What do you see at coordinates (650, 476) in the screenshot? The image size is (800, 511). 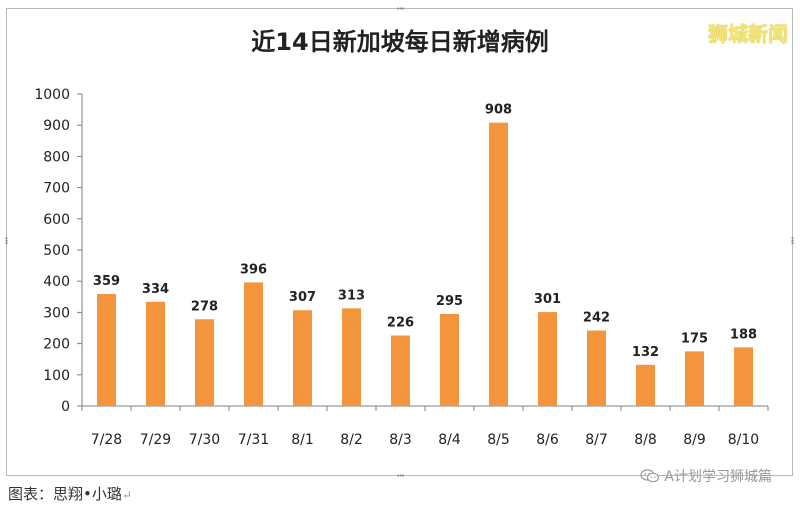 I see `wechat-icon` at bounding box center [650, 476].